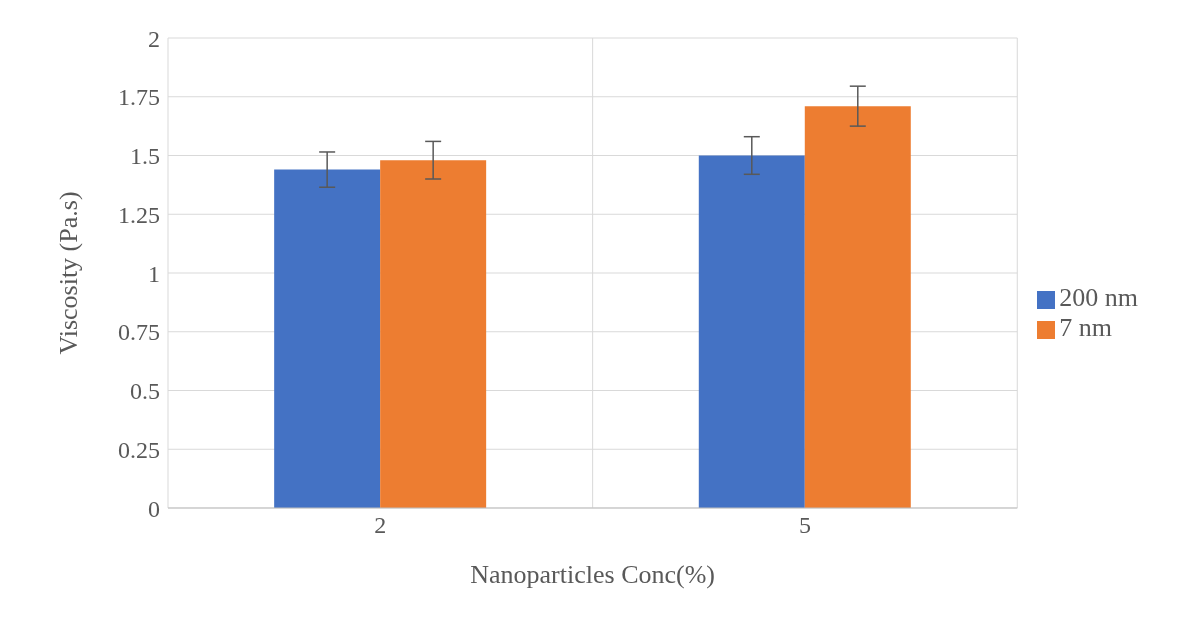 This screenshot has width=1177, height=625. I want to click on legend-label: 7 nm, so click(1085, 327).